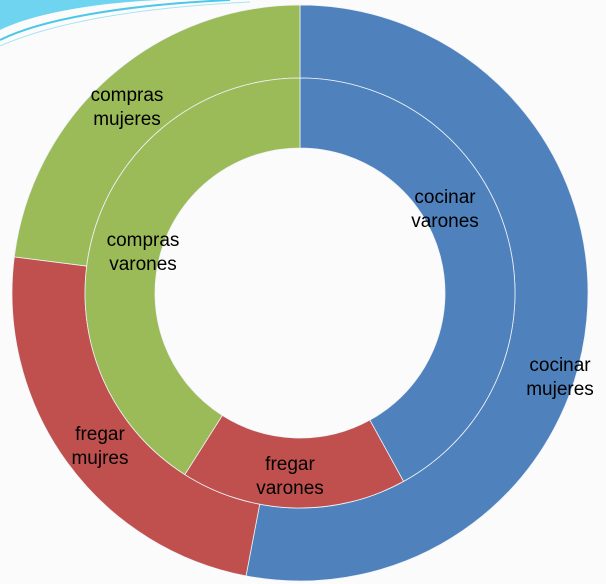 Image resolution: width=606 pixels, height=584 pixels. What do you see at coordinates (127, 107) in the screenshot?
I see `slice-label: compras mujeres` at bounding box center [127, 107].